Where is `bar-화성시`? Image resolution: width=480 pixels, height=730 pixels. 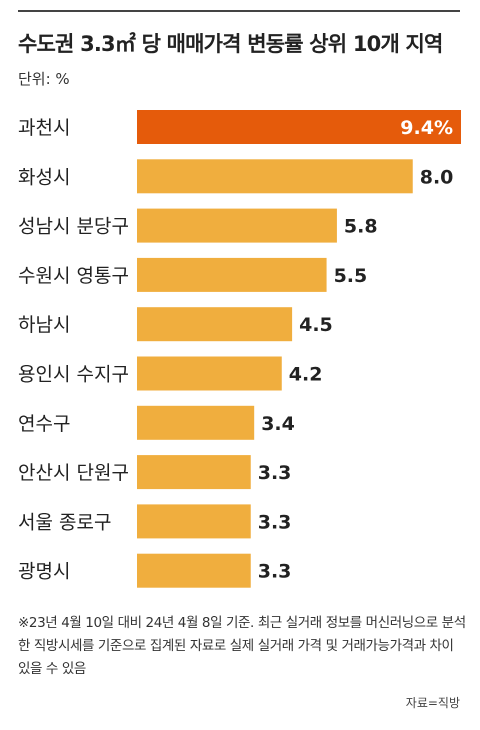 bar-화성시 is located at coordinates (275, 176).